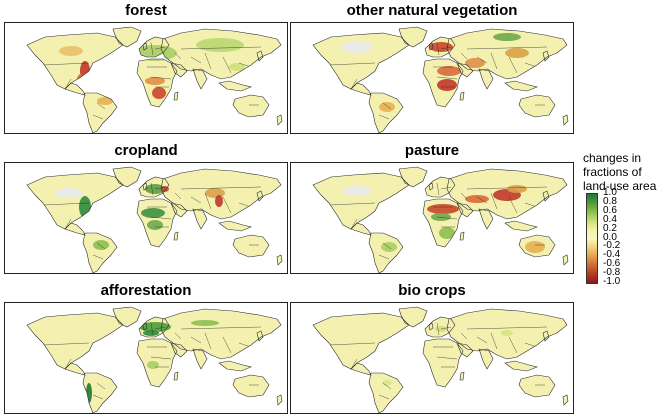  What do you see at coordinates (431, 186) in the screenshot?
I see `coastline-uk` at bounding box center [431, 186].